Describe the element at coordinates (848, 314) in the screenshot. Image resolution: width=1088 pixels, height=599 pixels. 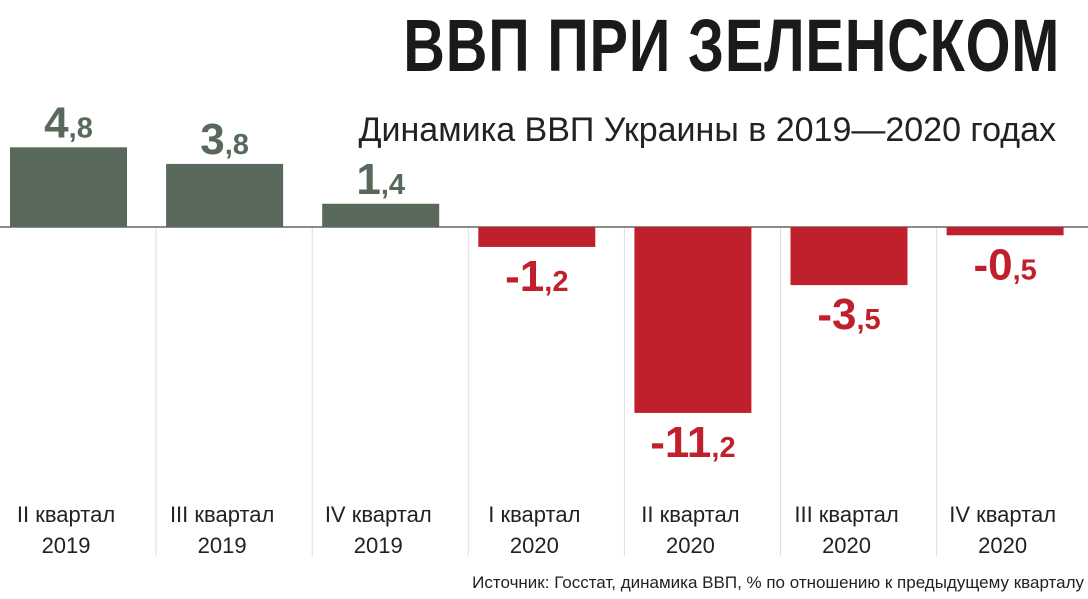
I see `bar-value-label: -3,5` at that location.